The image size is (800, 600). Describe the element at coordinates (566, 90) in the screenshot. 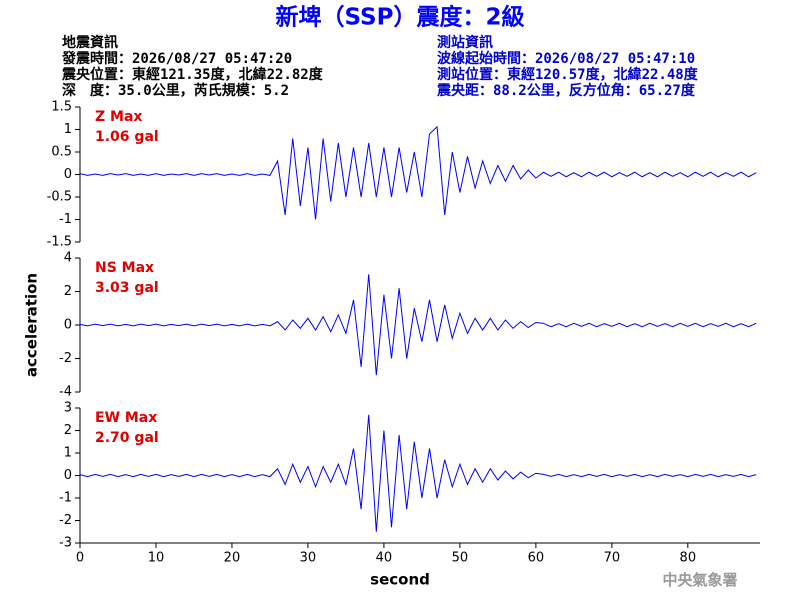

I see `info-line: 震央距：88.2公里，反方位角：65.27度` at that location.